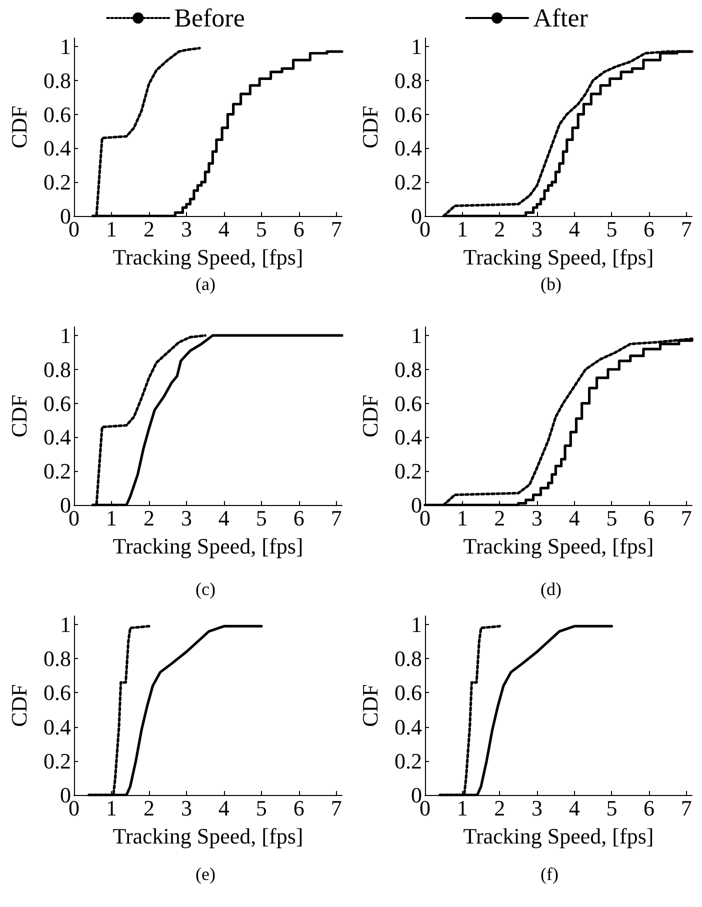  What do you see at coordinates (206, 589) in the screenshot?
I see `text: (c)` at bounding box center [206, 589].